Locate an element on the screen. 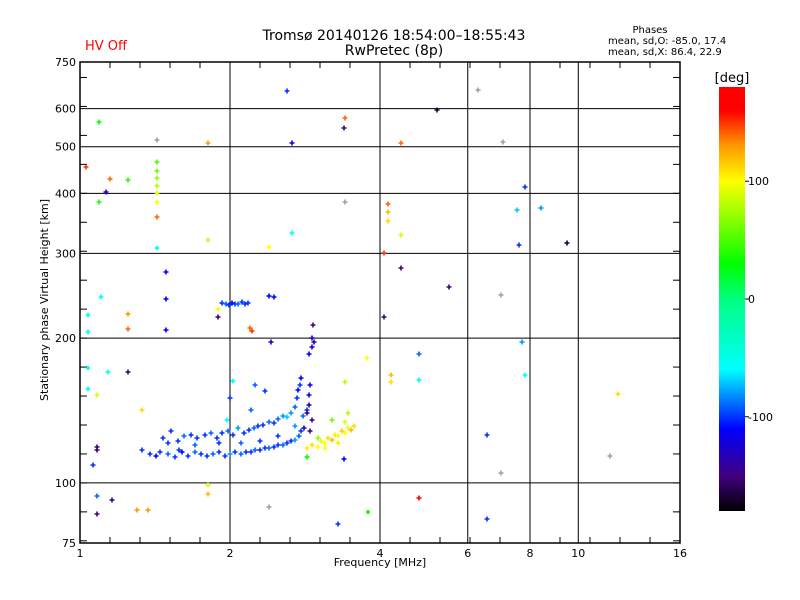 This screenshot has width=800, height=600. x-tick-label: 1 is located at coordinates (80, 553).